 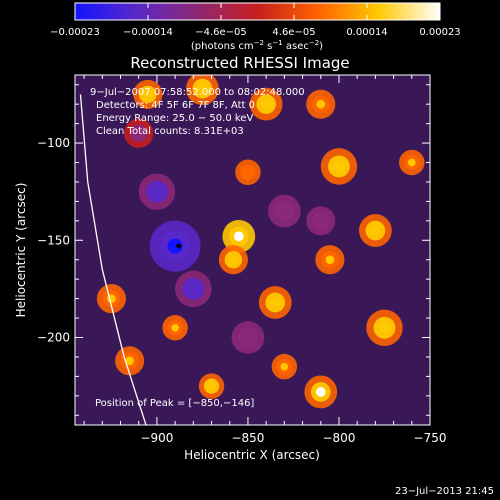 What do you see at coordinates (156, 438) in the screenshot?
I see `x-tick-label: −900` at bounding box center [156, 438].